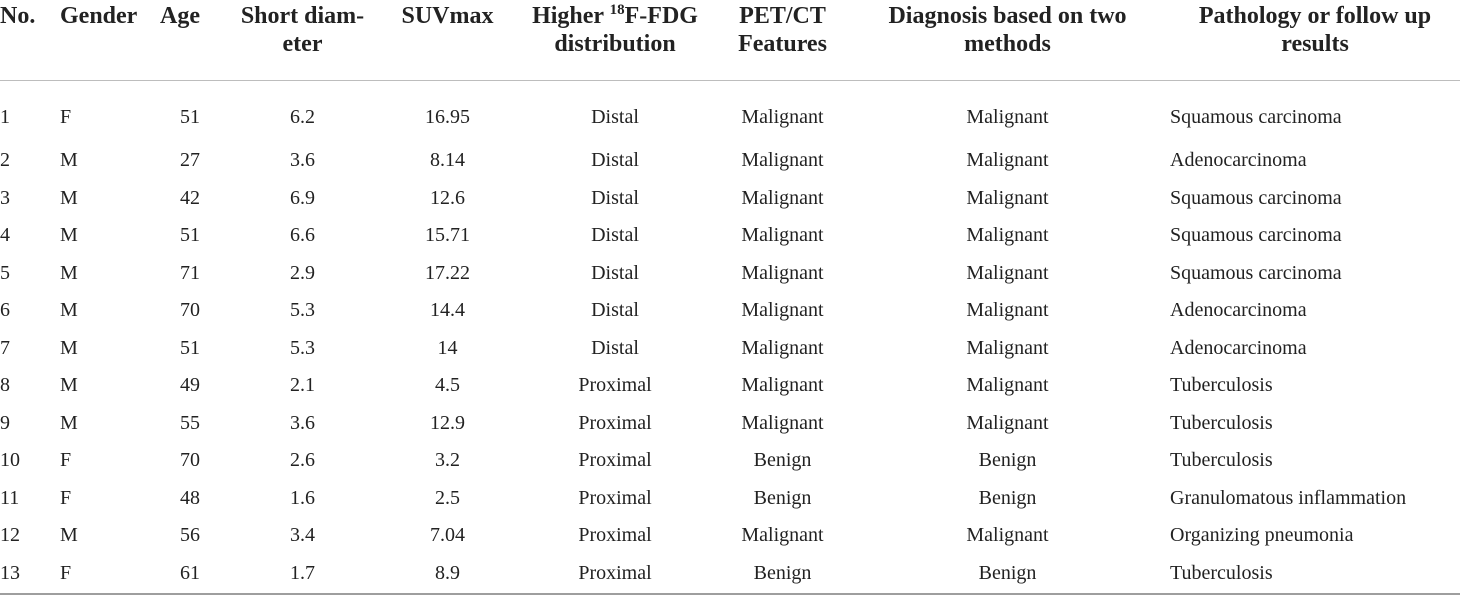 Image resolution: width=1460 pixels, height=596 pixels. I want to click on header-short-diameter-line2: eter, so click(302, 44).